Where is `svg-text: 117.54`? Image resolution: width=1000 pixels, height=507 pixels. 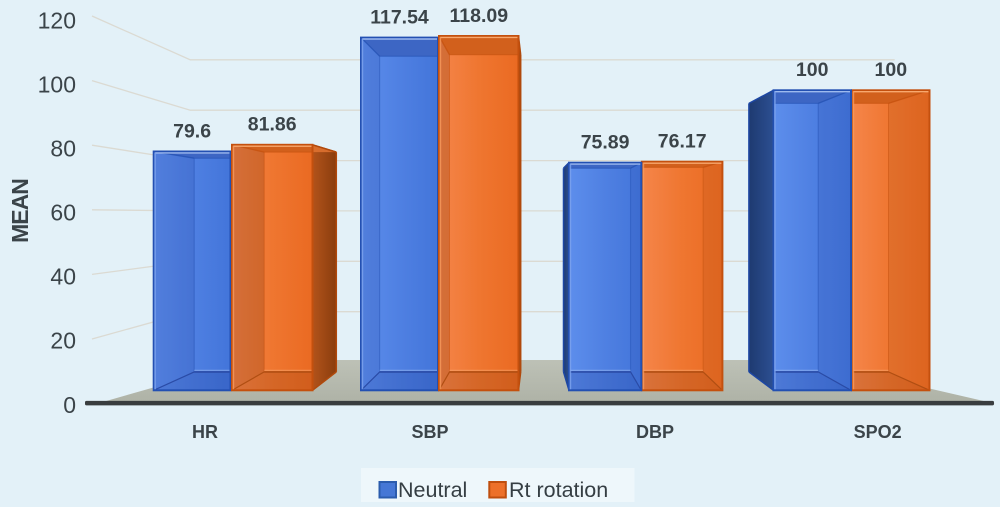
svg-text: 117.54 is located at coordinates (399, 17).